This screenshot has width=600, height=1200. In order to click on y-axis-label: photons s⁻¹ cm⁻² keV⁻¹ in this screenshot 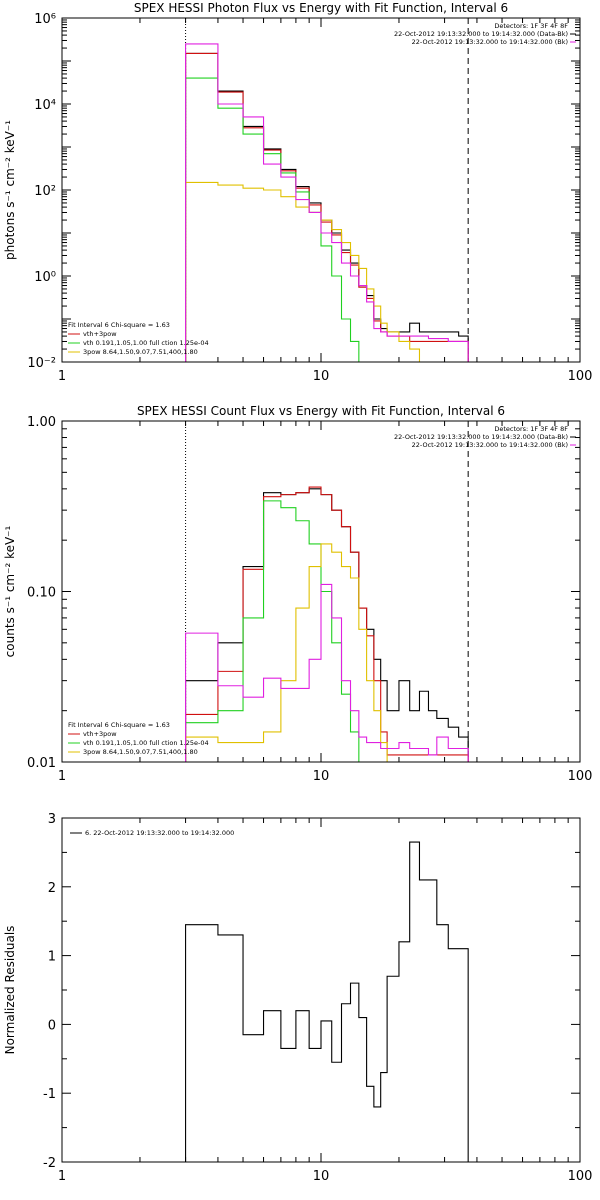, I will do `click(10, 190)`.